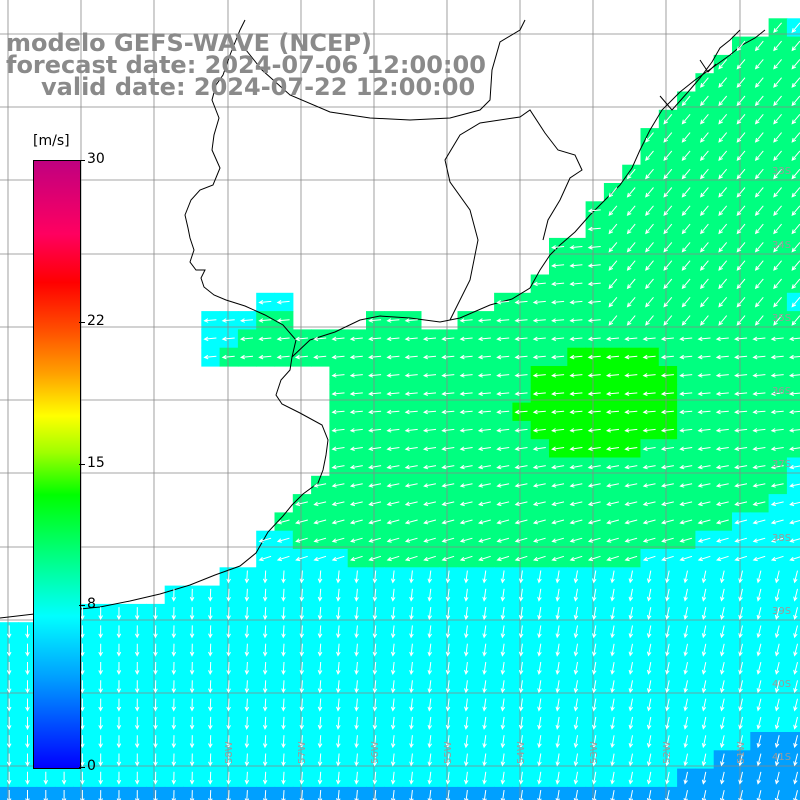 The image size is (800, 800). Describe the element at coordinates (781, 464) in the screenshot. I see `latitude-label: 37S` at that location.